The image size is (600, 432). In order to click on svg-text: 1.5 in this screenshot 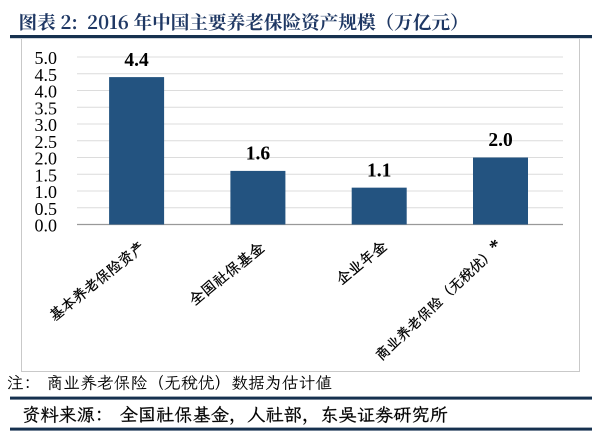, I will do `click(46, 175)`.